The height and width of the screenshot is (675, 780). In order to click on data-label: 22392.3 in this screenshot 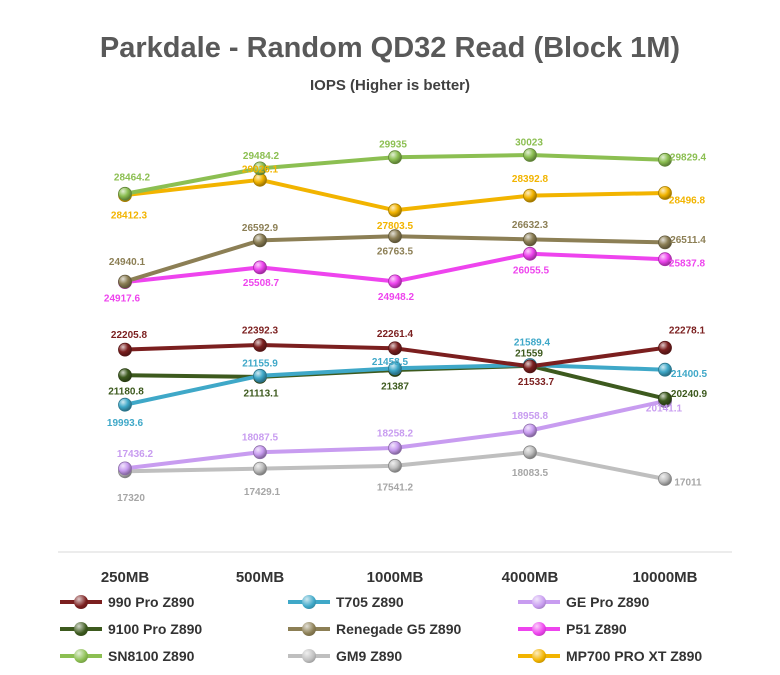, I will do `click(260, 331)`.